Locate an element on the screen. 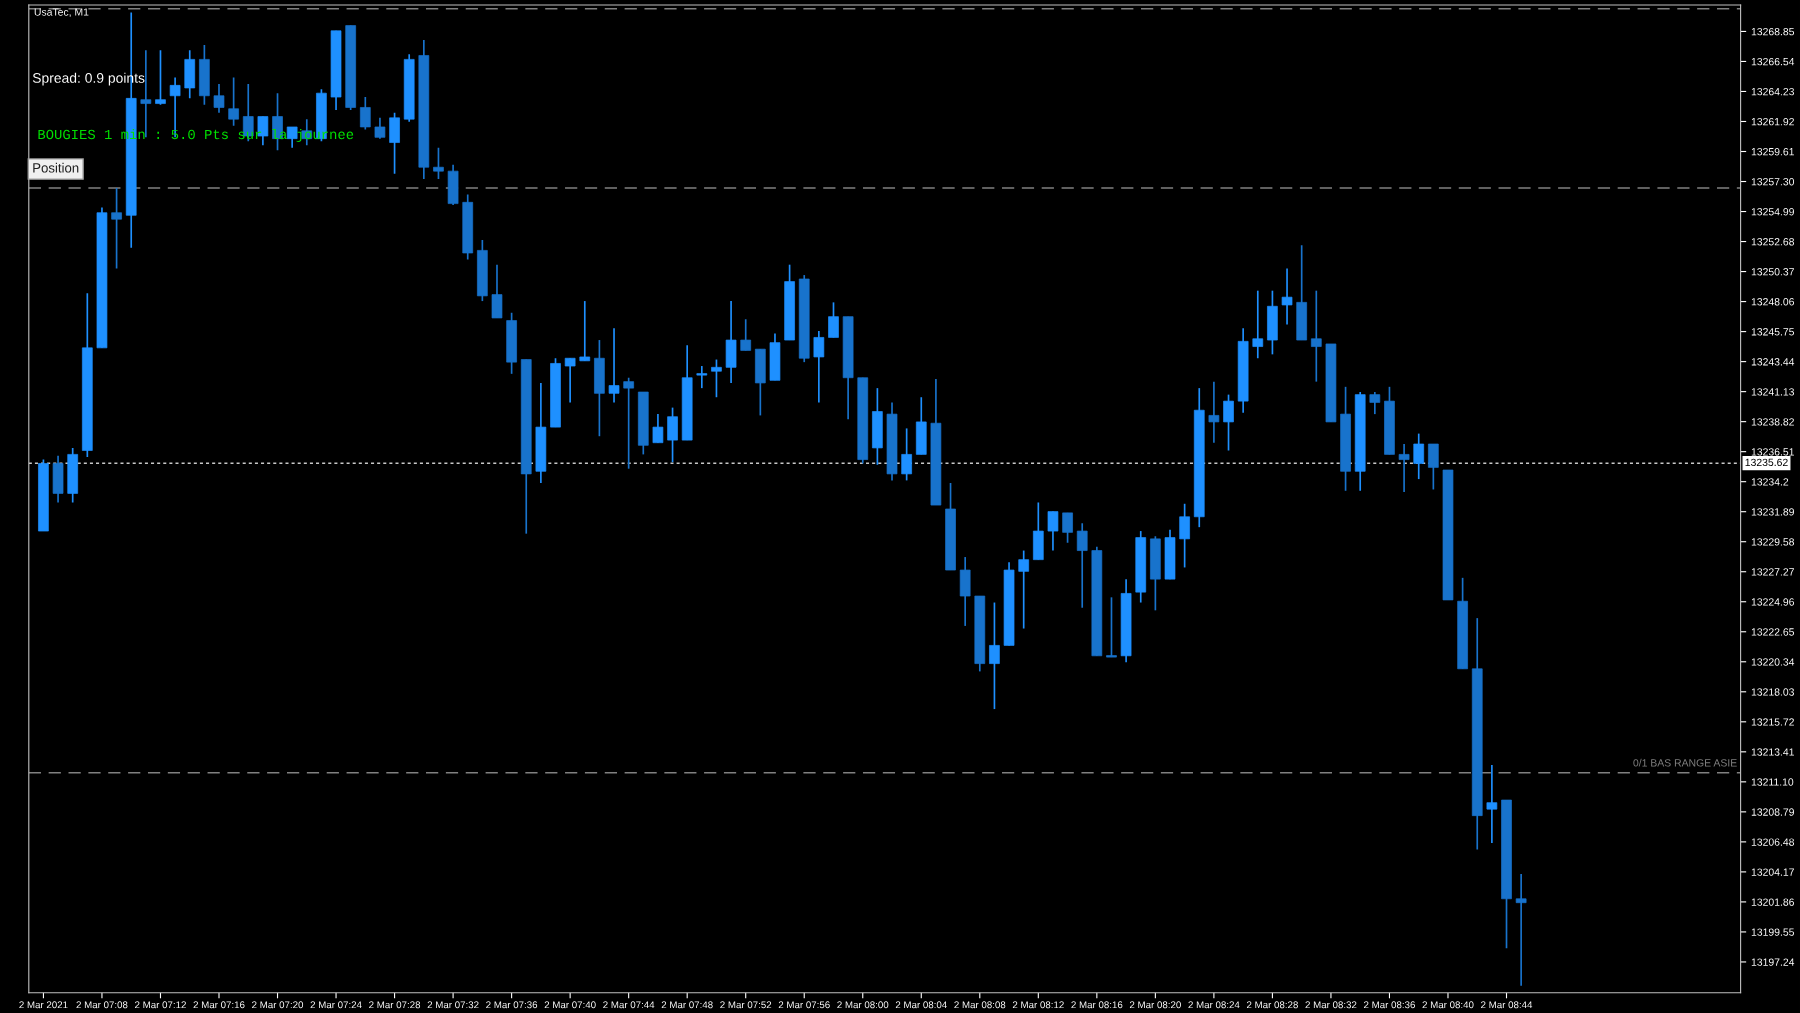  x-tick-label: 2 Mar 07:16 is located at coordinates (219, 1005).